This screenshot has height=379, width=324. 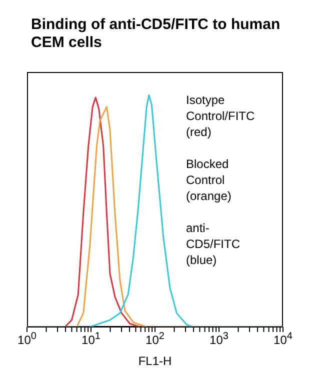 I want to click on annotation: Isotype Control/FITC (red), so click(x=221, y=116).